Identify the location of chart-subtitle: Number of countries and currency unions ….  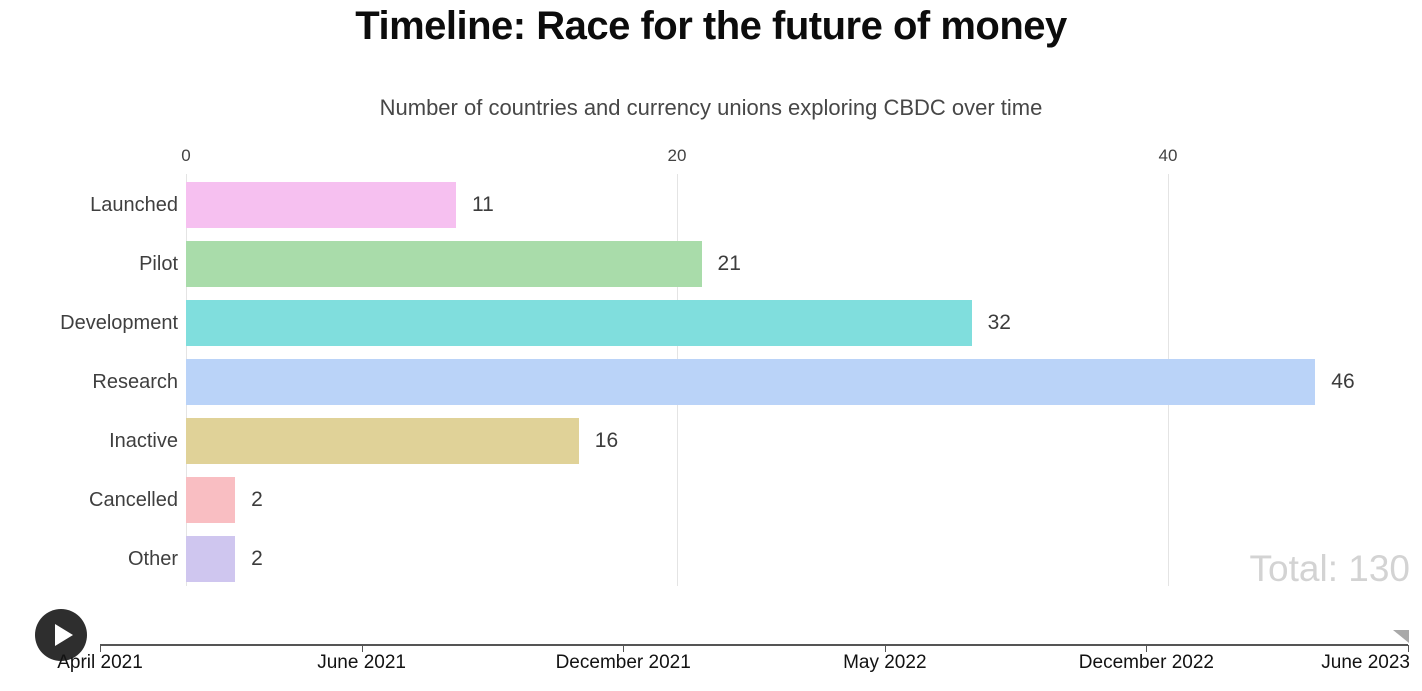
(711, 107).